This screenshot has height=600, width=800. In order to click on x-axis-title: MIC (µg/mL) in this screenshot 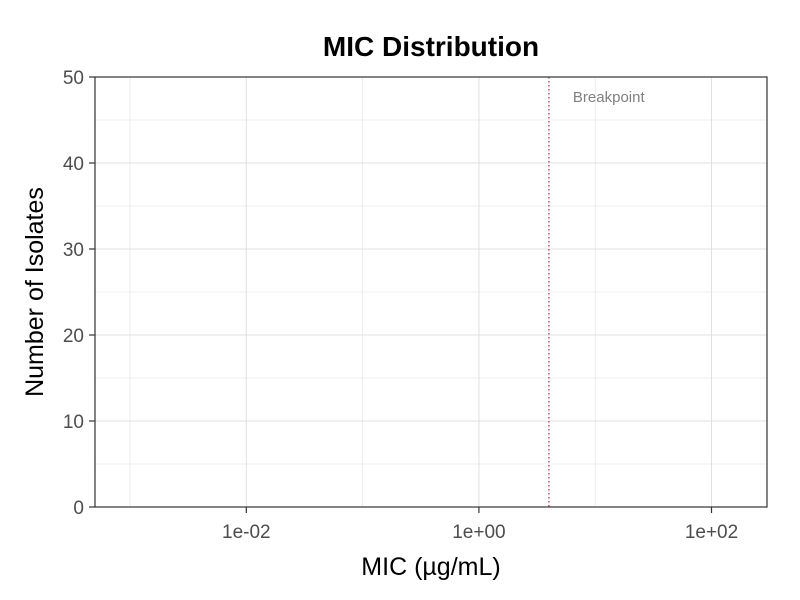, I will do `click(430, 567)`.